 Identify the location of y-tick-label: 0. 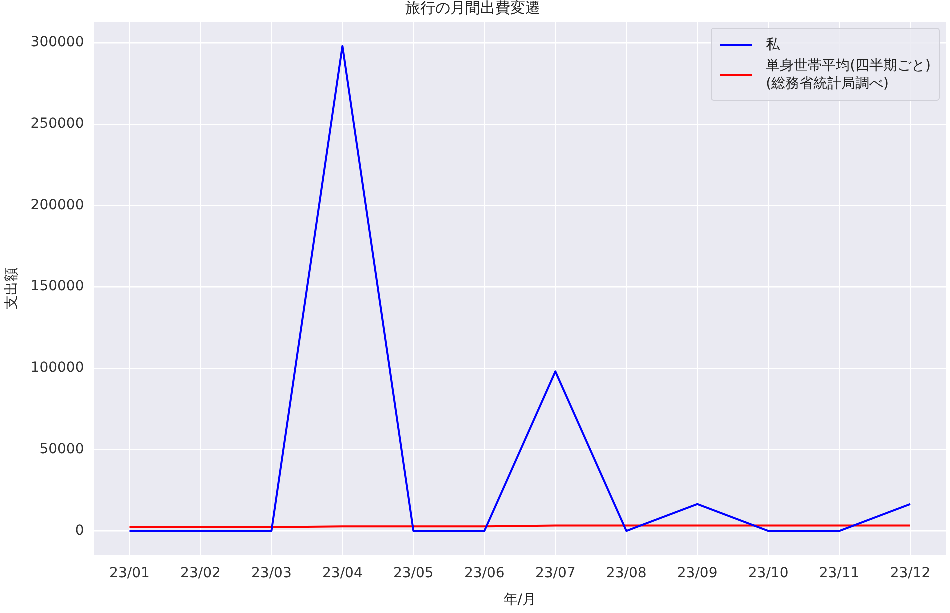
(79, 530).